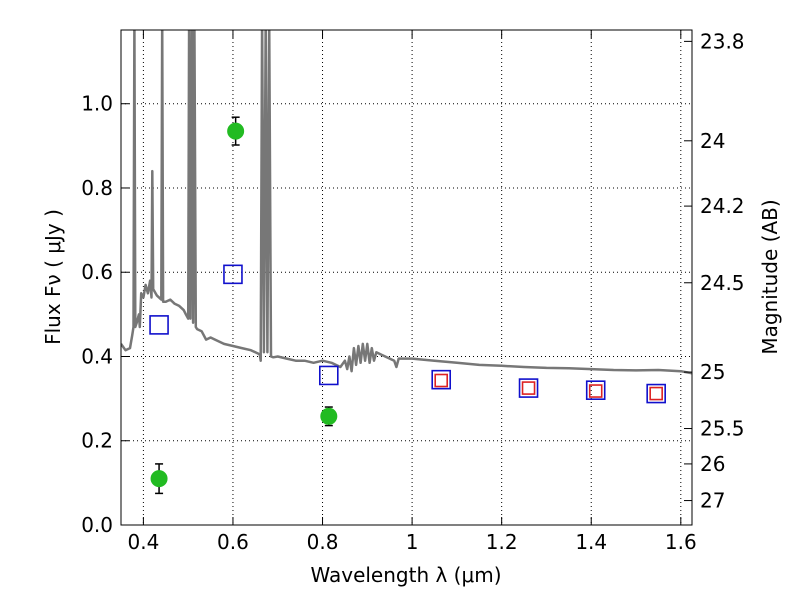  What do you see at coordinates (97, 104) in the screenshot?
I see `y-tick-label: 1.0` at bounding box center [97, 104].